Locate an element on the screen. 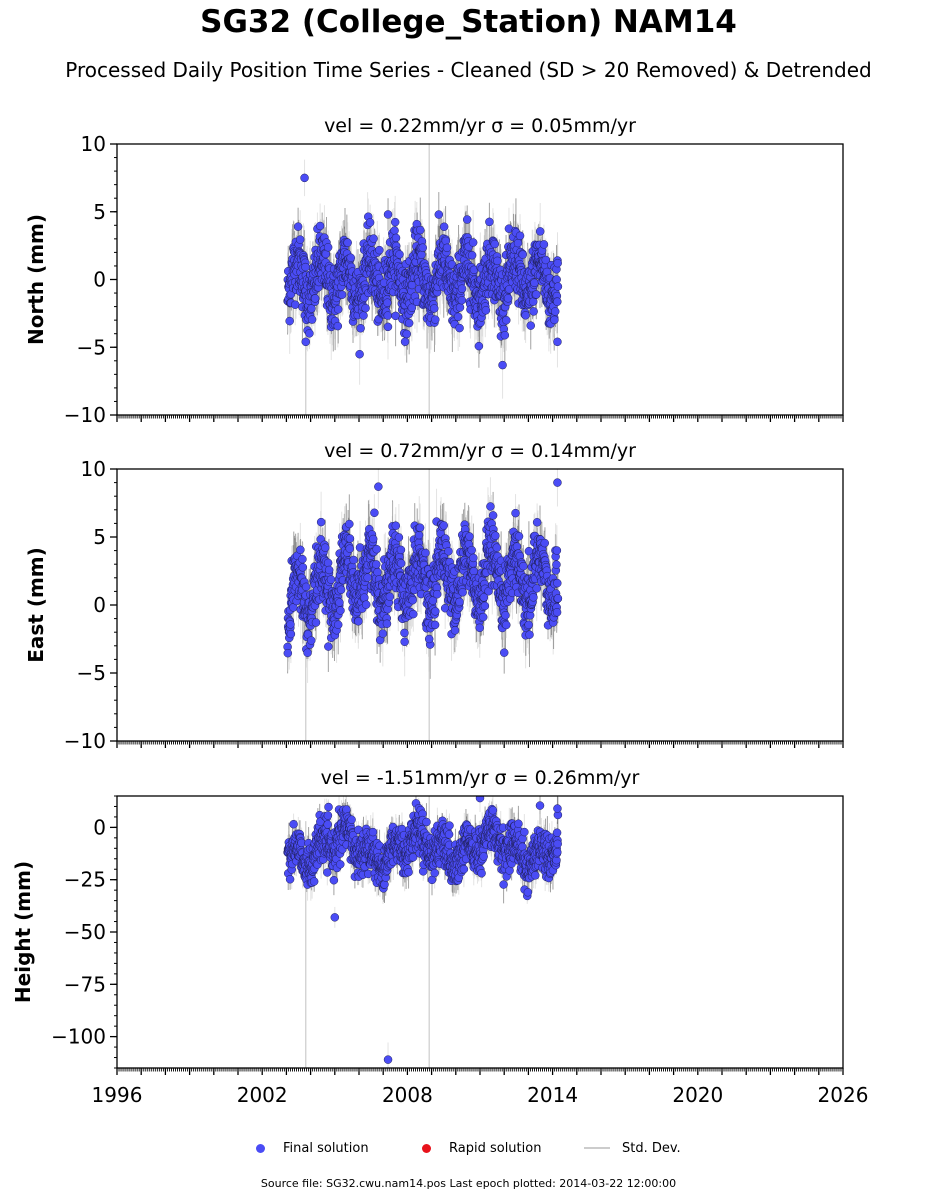 The height and width of the screenshot is (1200, 937). panel-0-data is located at coordinates (423, 279).